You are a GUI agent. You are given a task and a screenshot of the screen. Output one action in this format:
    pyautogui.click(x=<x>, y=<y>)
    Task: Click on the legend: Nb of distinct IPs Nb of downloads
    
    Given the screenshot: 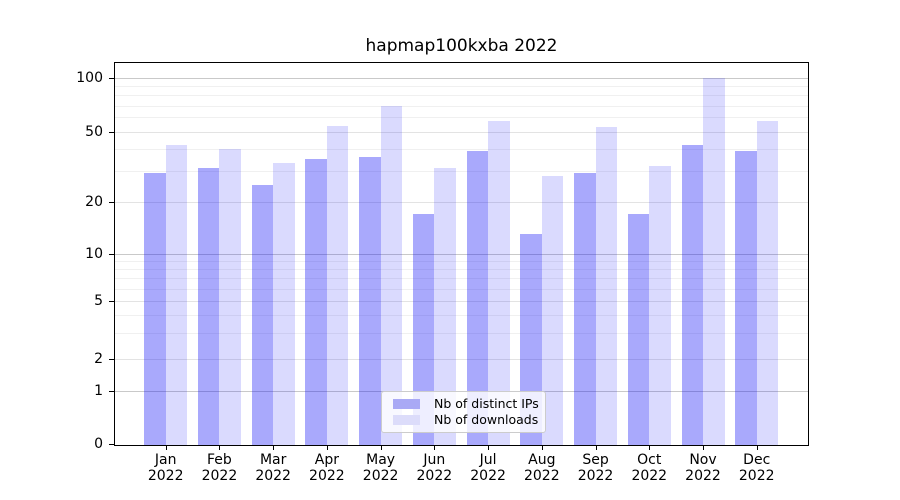 What is the action you would take?
    pyautogui.click(x=463, y=412)
    